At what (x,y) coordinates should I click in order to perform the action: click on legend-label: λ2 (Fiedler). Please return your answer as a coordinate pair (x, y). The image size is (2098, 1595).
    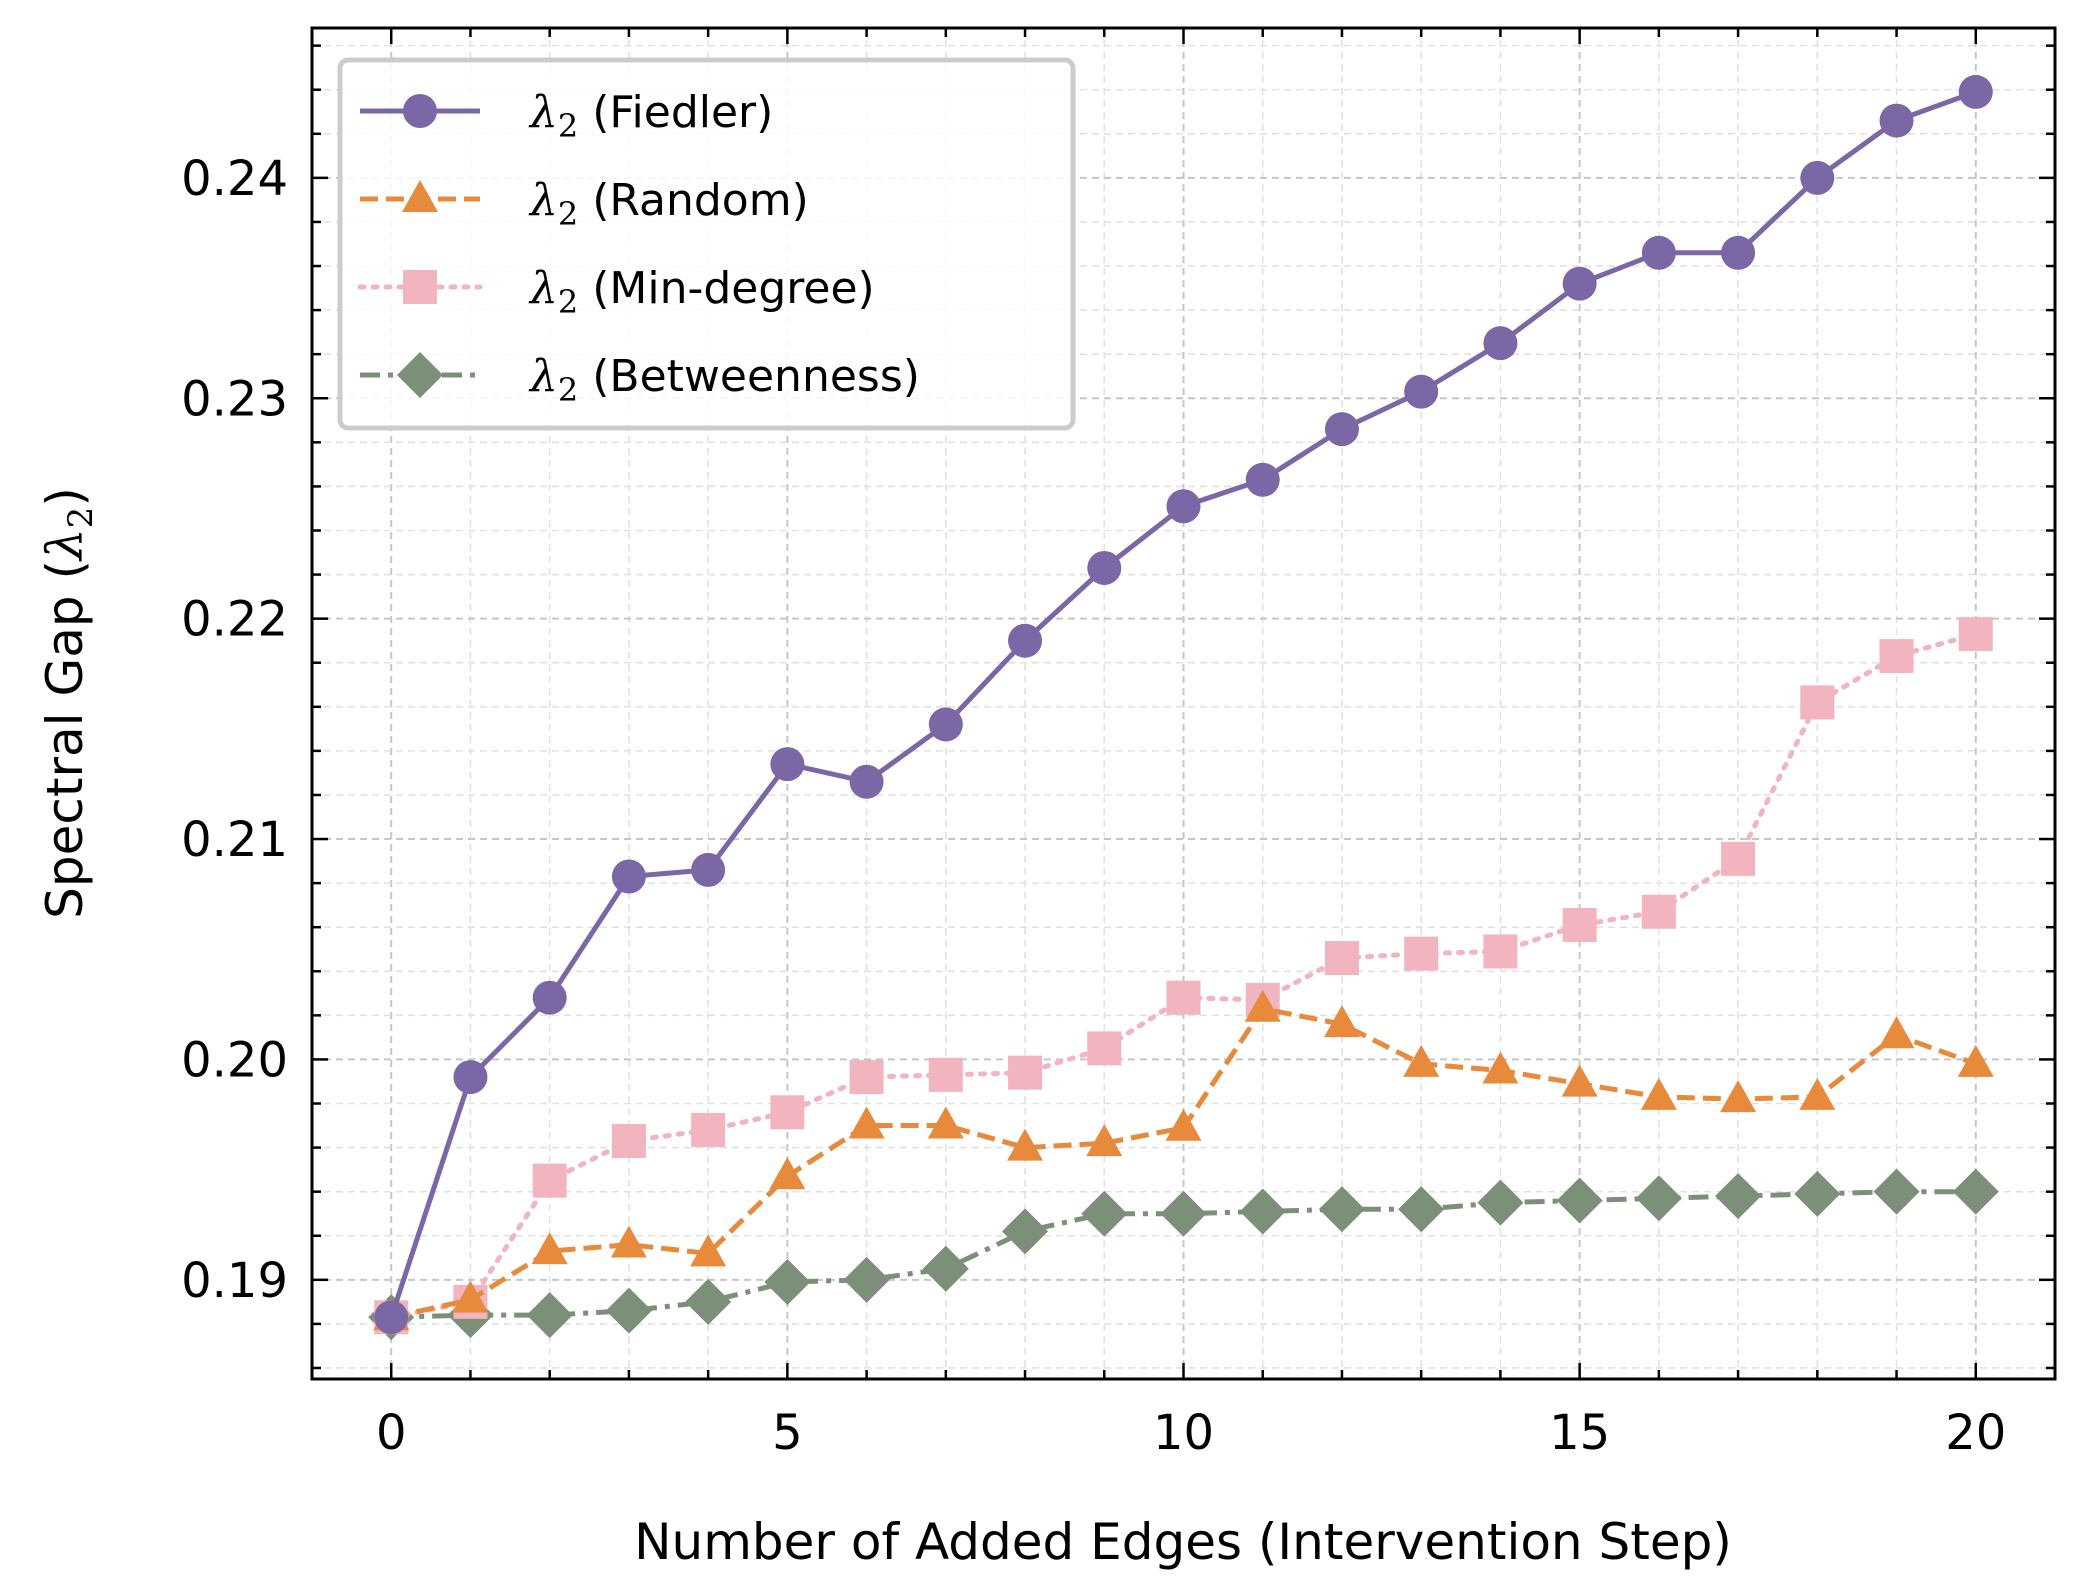
    Looking at the image, I should click on (650, 116).